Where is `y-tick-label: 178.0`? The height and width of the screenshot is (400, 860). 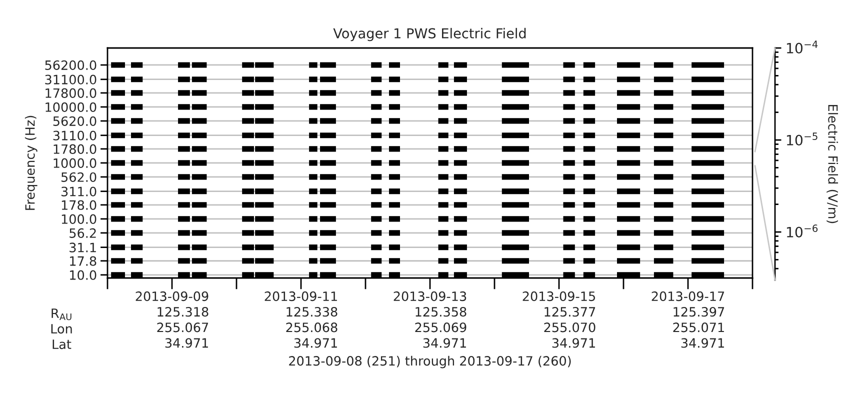 y-tick-label: 178.0 is located at coordinates (79, 205).